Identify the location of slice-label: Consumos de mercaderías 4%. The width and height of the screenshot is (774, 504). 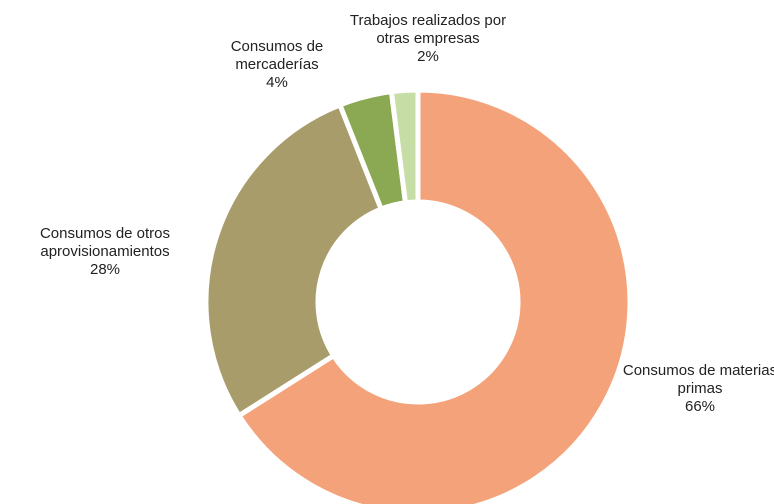
(277, 65).